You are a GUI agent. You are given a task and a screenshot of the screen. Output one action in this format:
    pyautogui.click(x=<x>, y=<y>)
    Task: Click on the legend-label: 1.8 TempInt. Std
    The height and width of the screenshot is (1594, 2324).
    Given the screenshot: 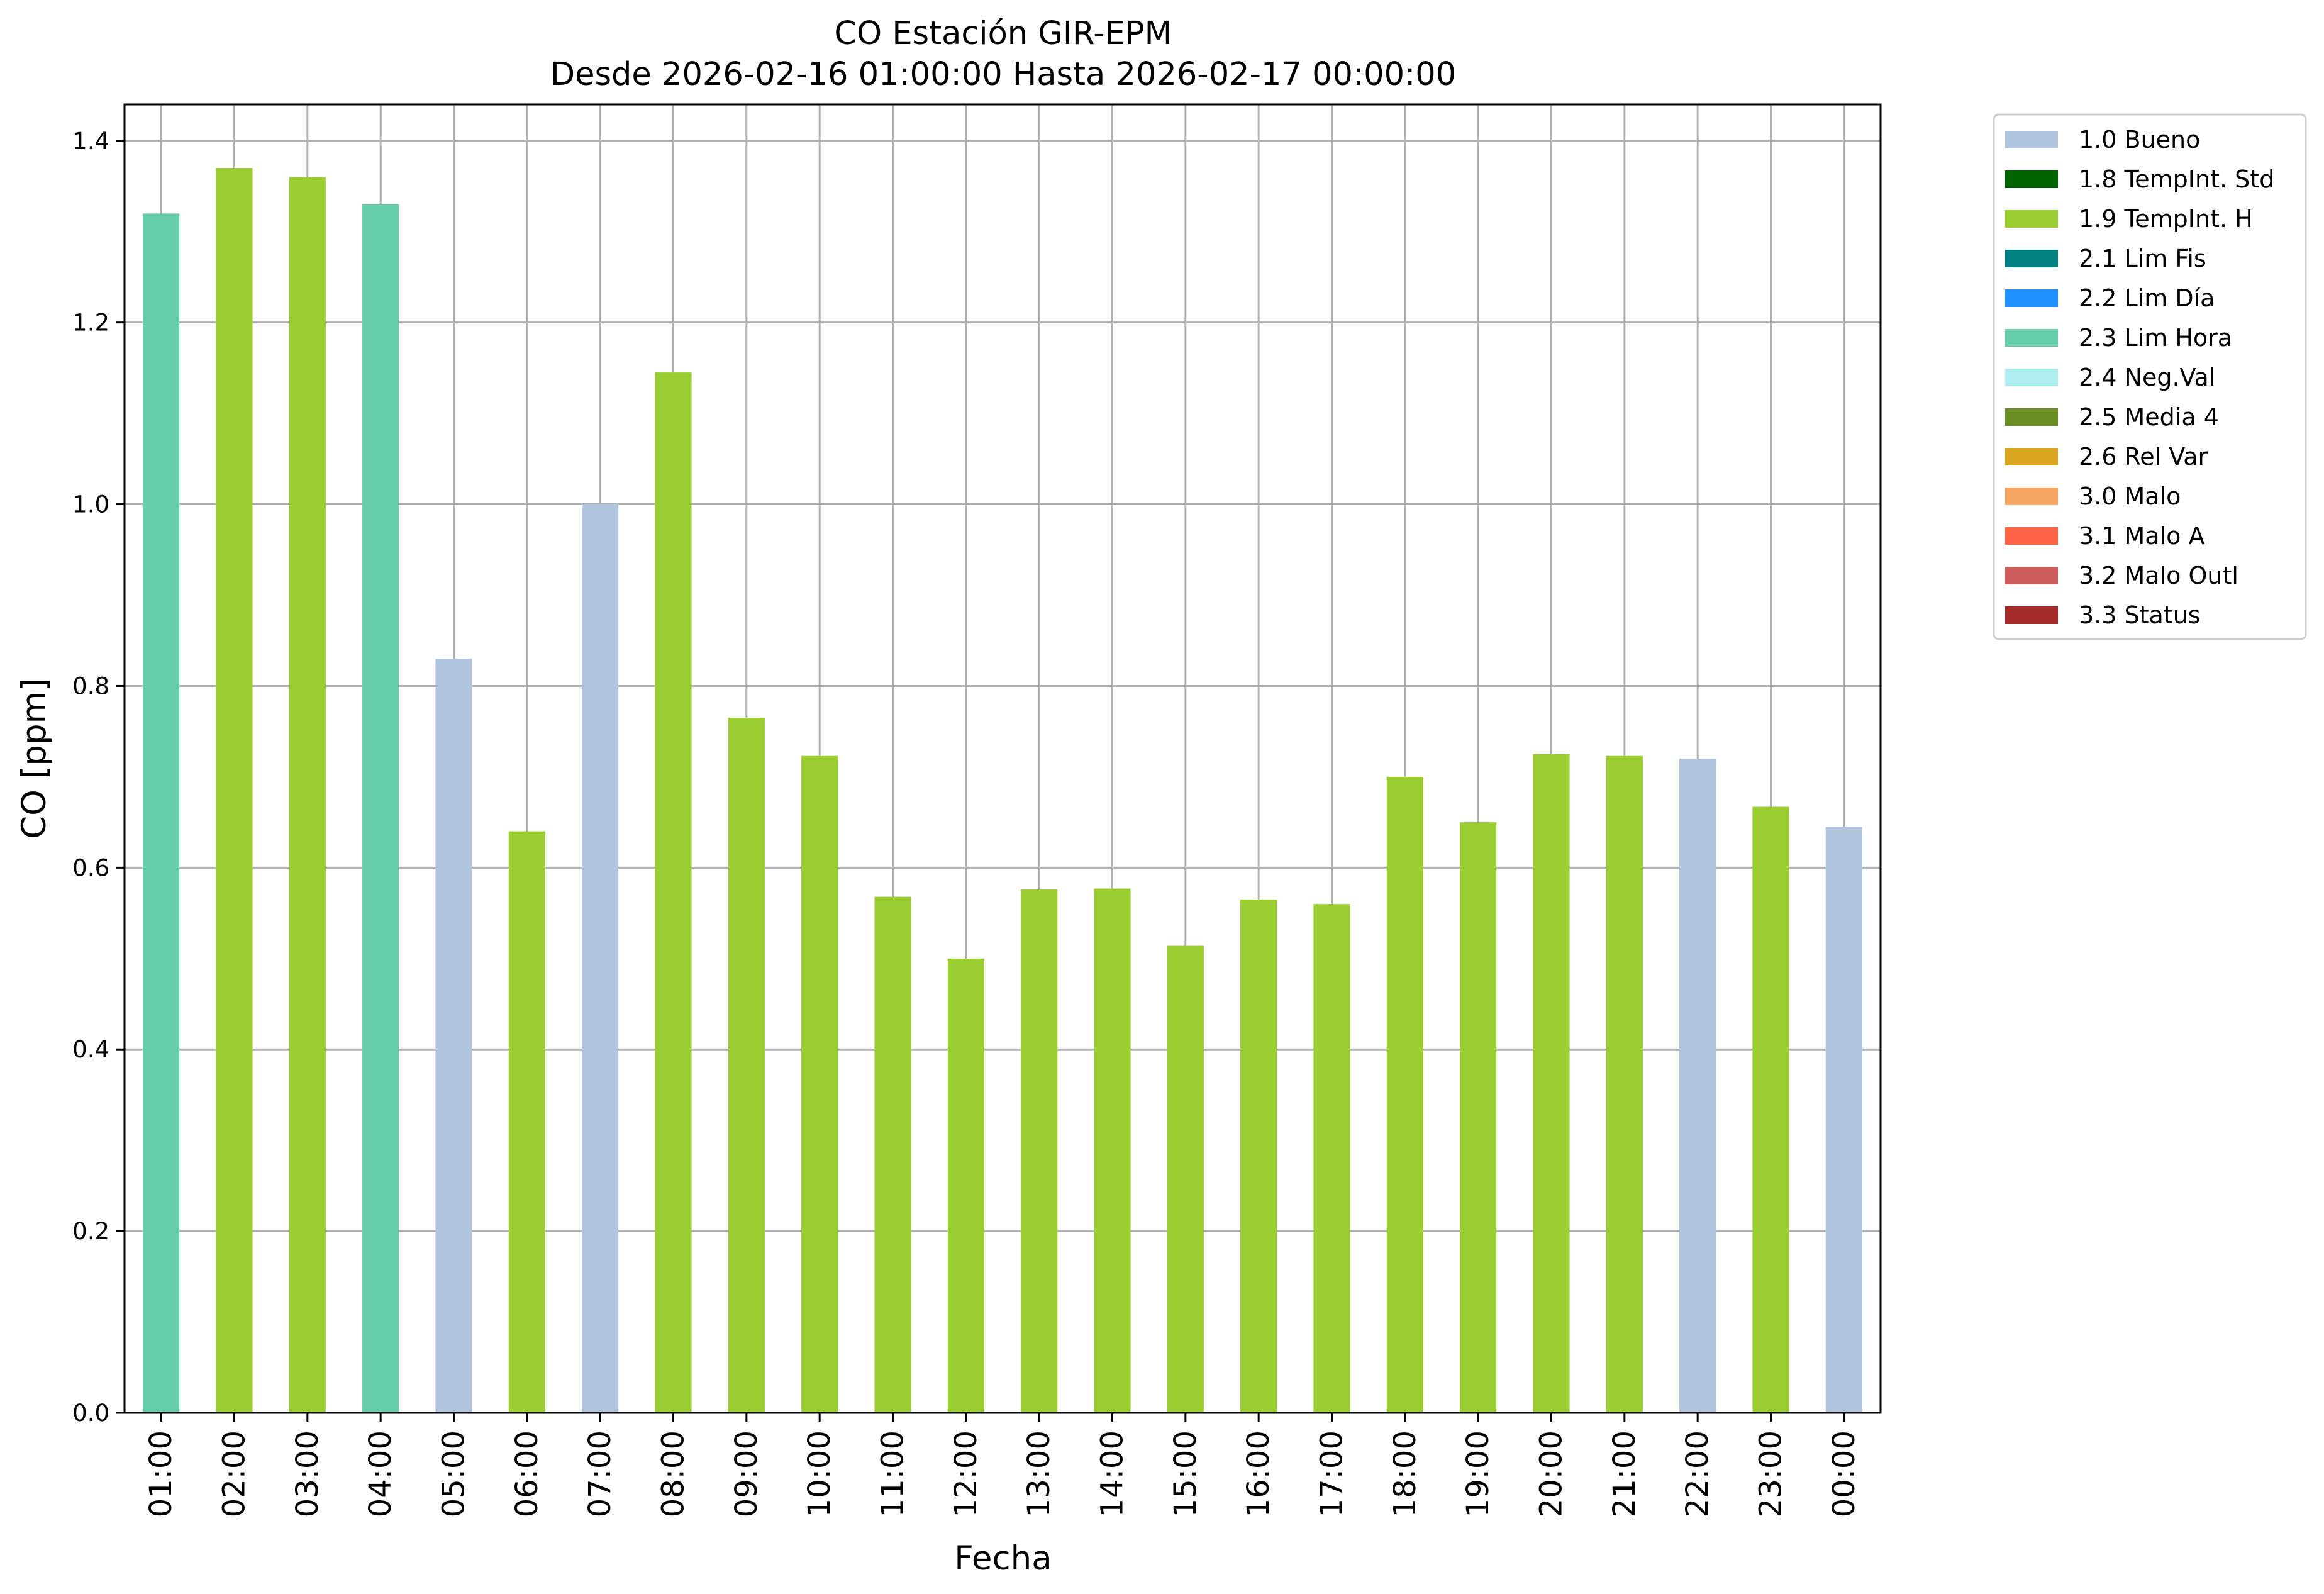 What is the action you would take?
    pyautogui.click(x=2176, y=179)
    